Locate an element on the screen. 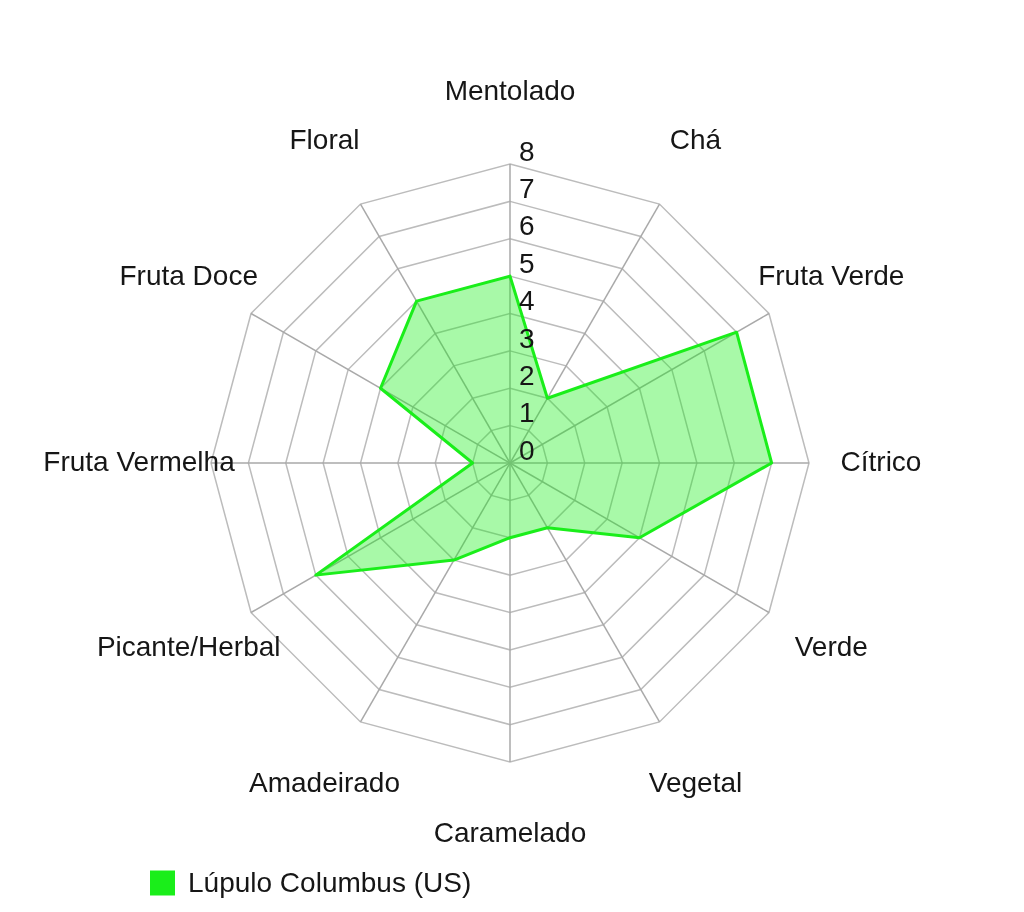  legend-label: Lúpulo Columbus (US) is located at coordinates (330, 882).